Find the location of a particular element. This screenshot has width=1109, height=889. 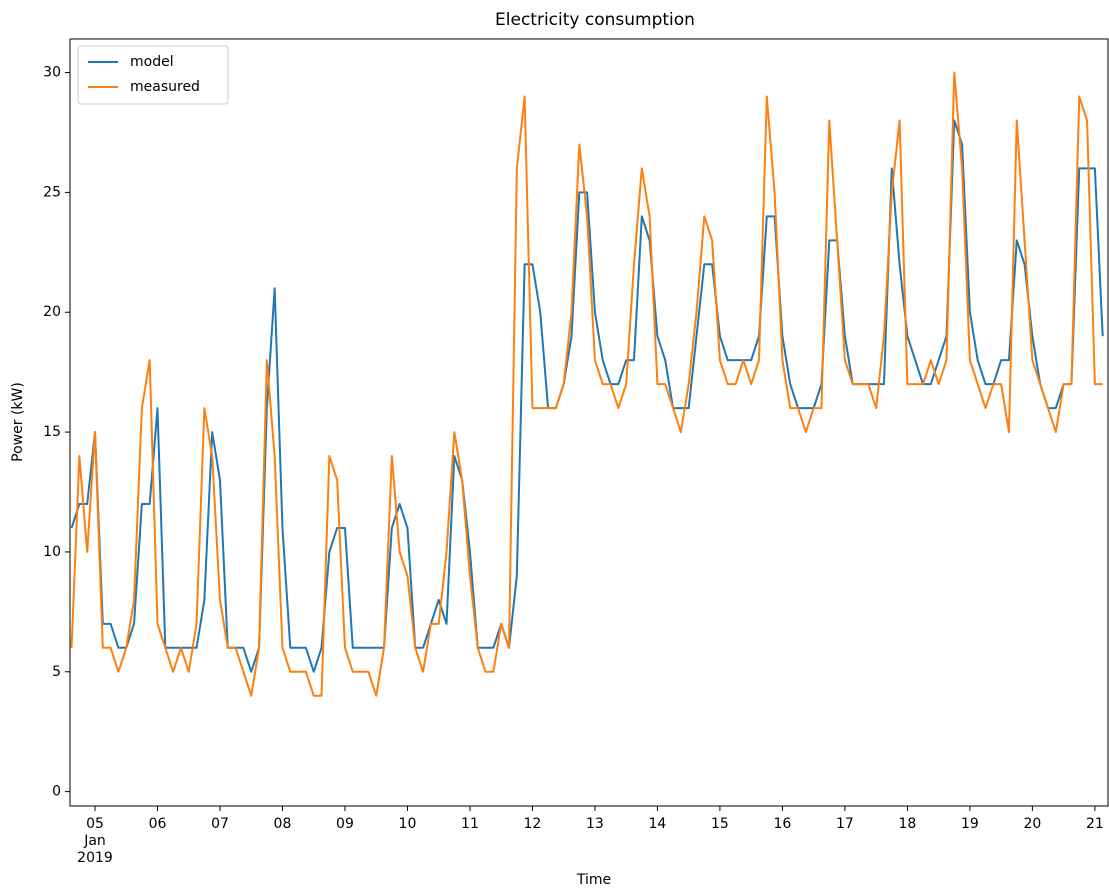

x-tick-year: 2019 is located at coordinates (95, 858).